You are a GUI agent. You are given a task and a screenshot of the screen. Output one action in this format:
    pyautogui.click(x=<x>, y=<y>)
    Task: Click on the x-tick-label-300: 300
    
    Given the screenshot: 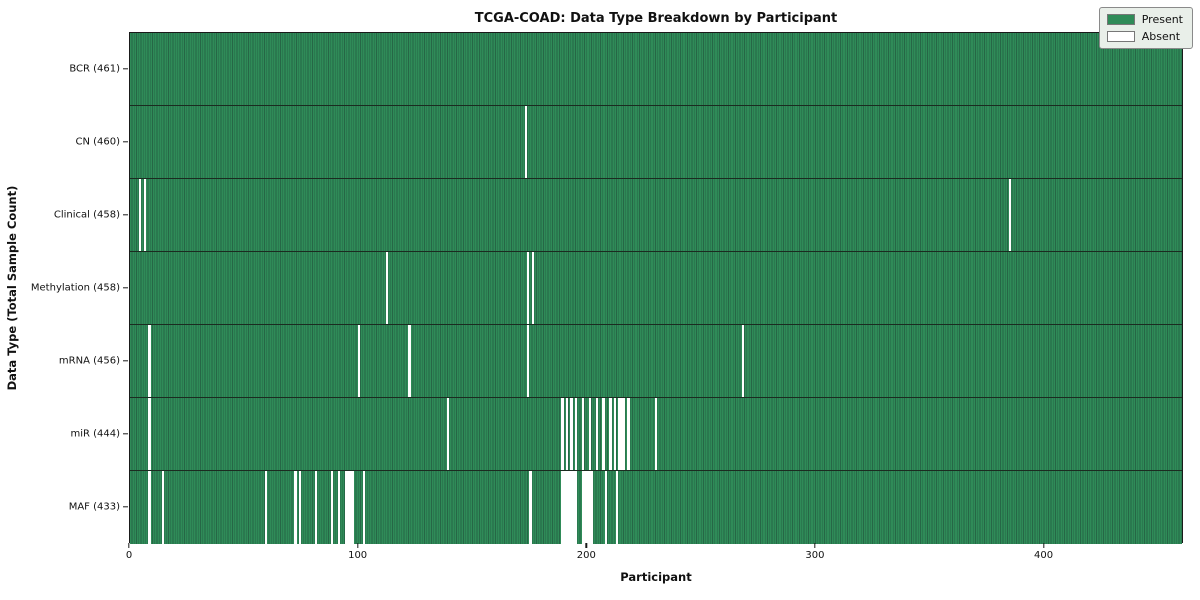 What is the action you would take?
    pyautogui.click(x=815, y=555)
    